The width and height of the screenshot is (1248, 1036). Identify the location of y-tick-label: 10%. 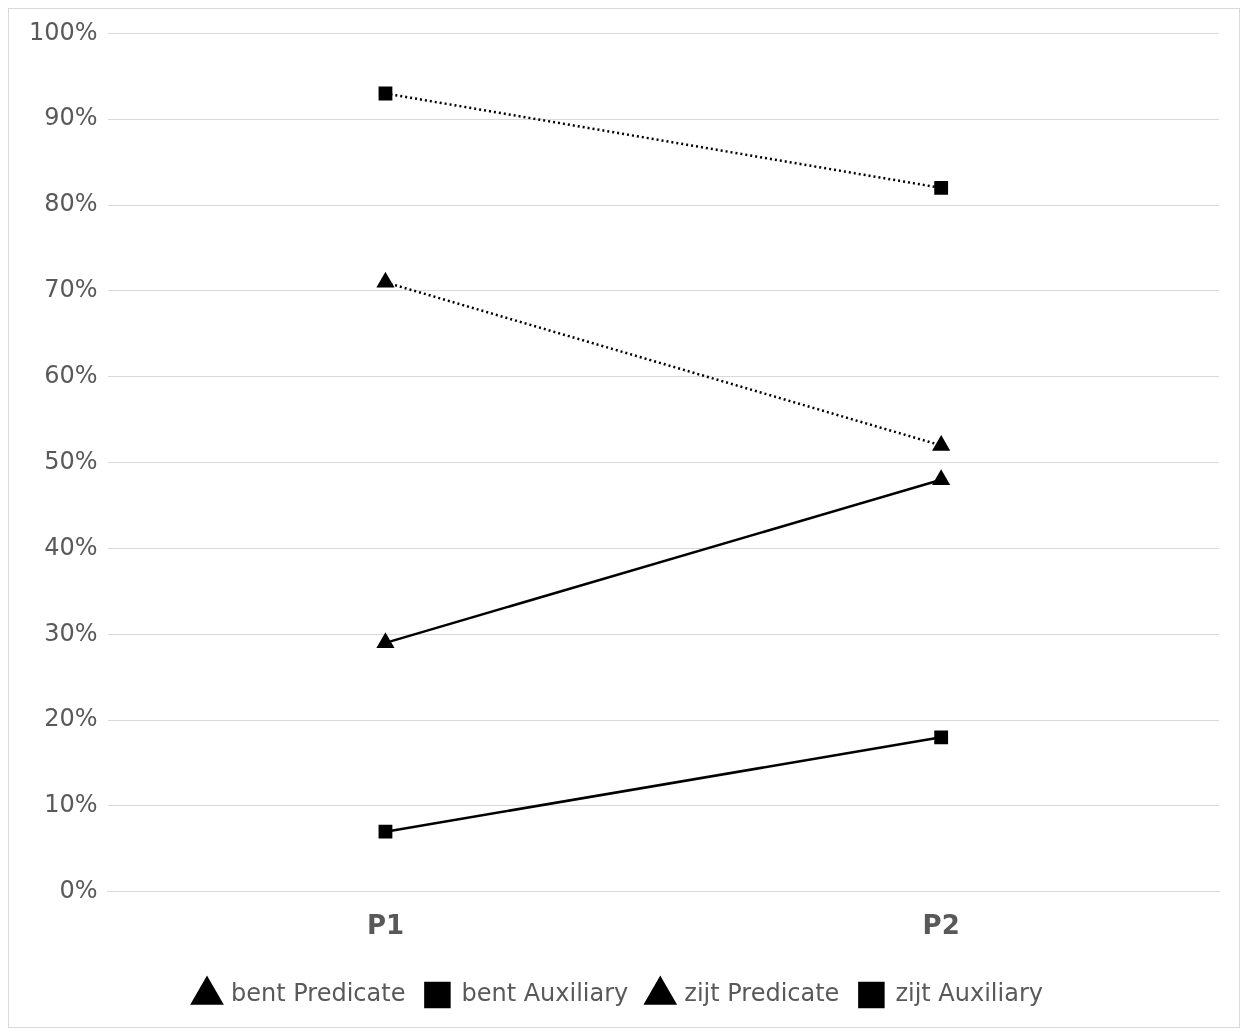
(71, 804).